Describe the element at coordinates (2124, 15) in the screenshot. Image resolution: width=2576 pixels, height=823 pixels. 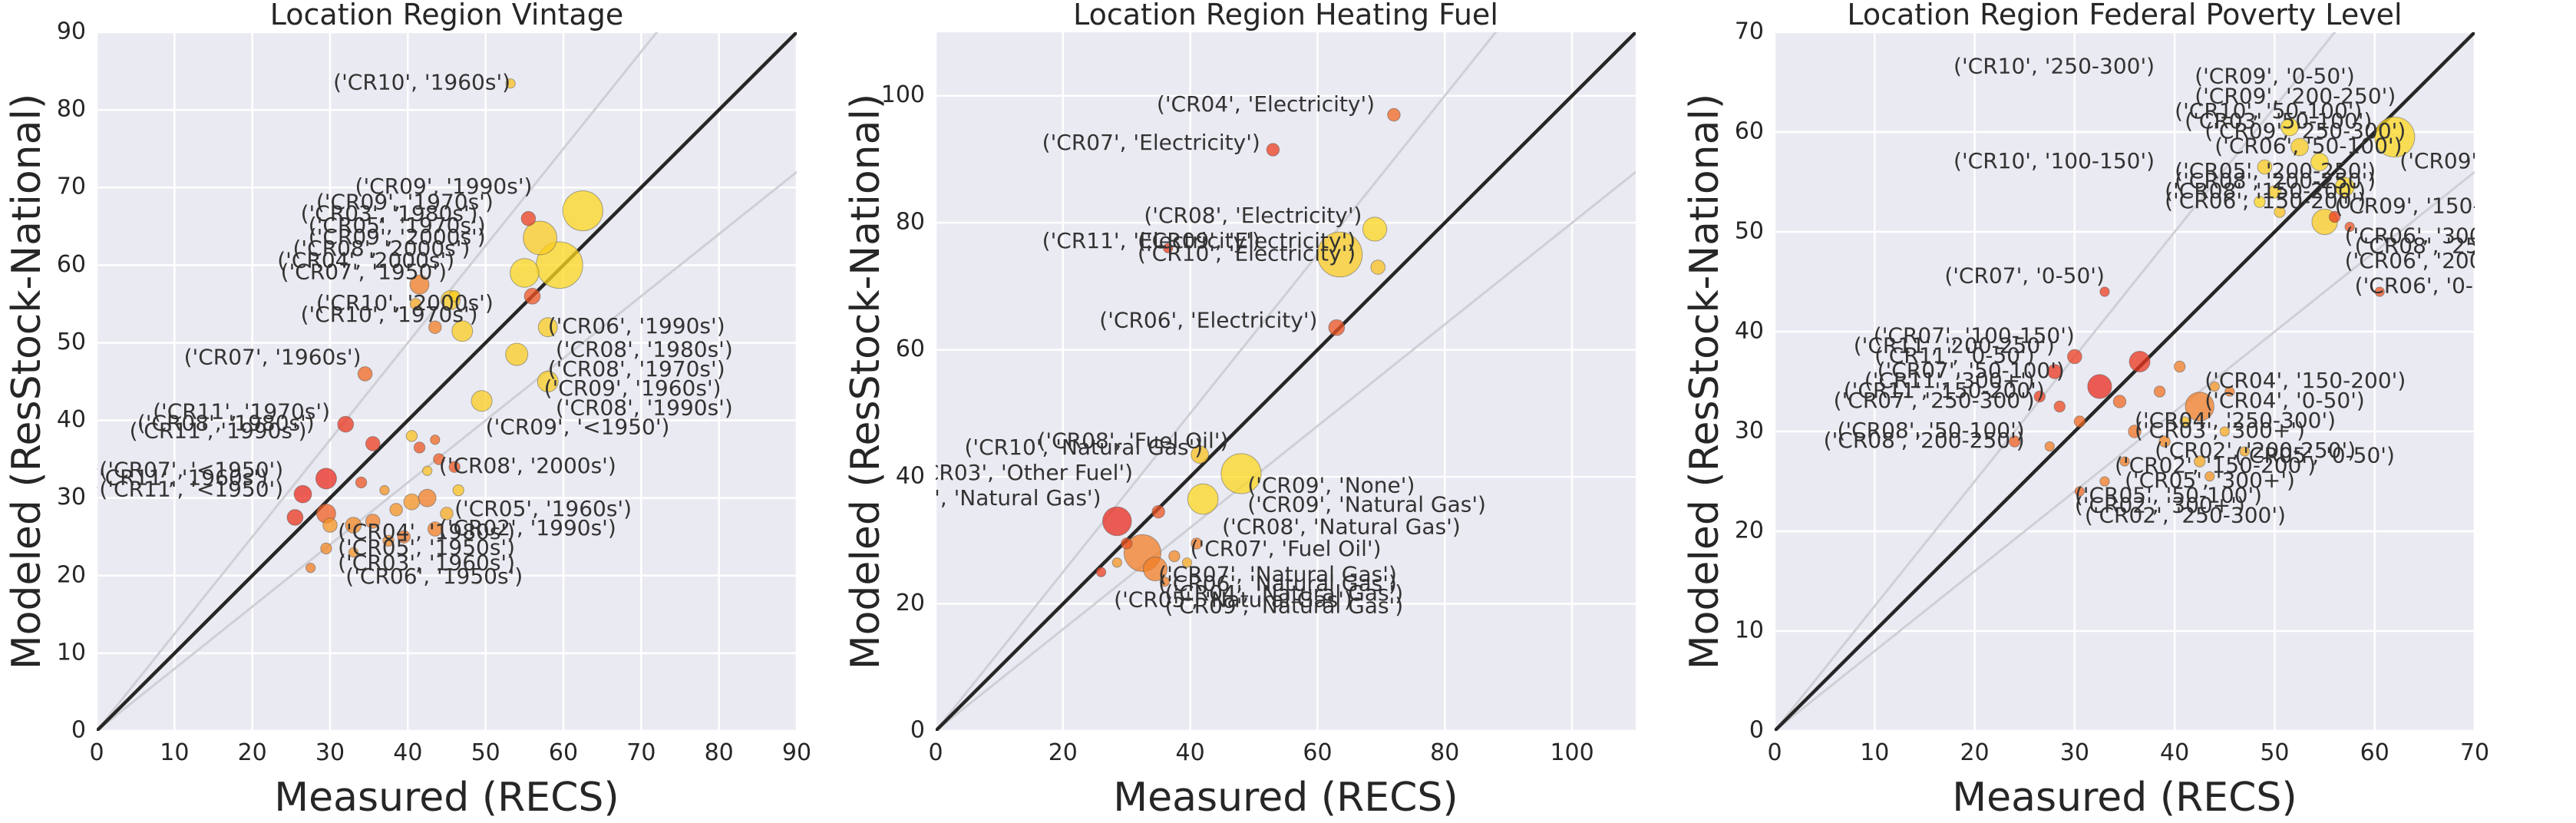
I see `panel-title: Location Region Federal Poverty Level` at that location.